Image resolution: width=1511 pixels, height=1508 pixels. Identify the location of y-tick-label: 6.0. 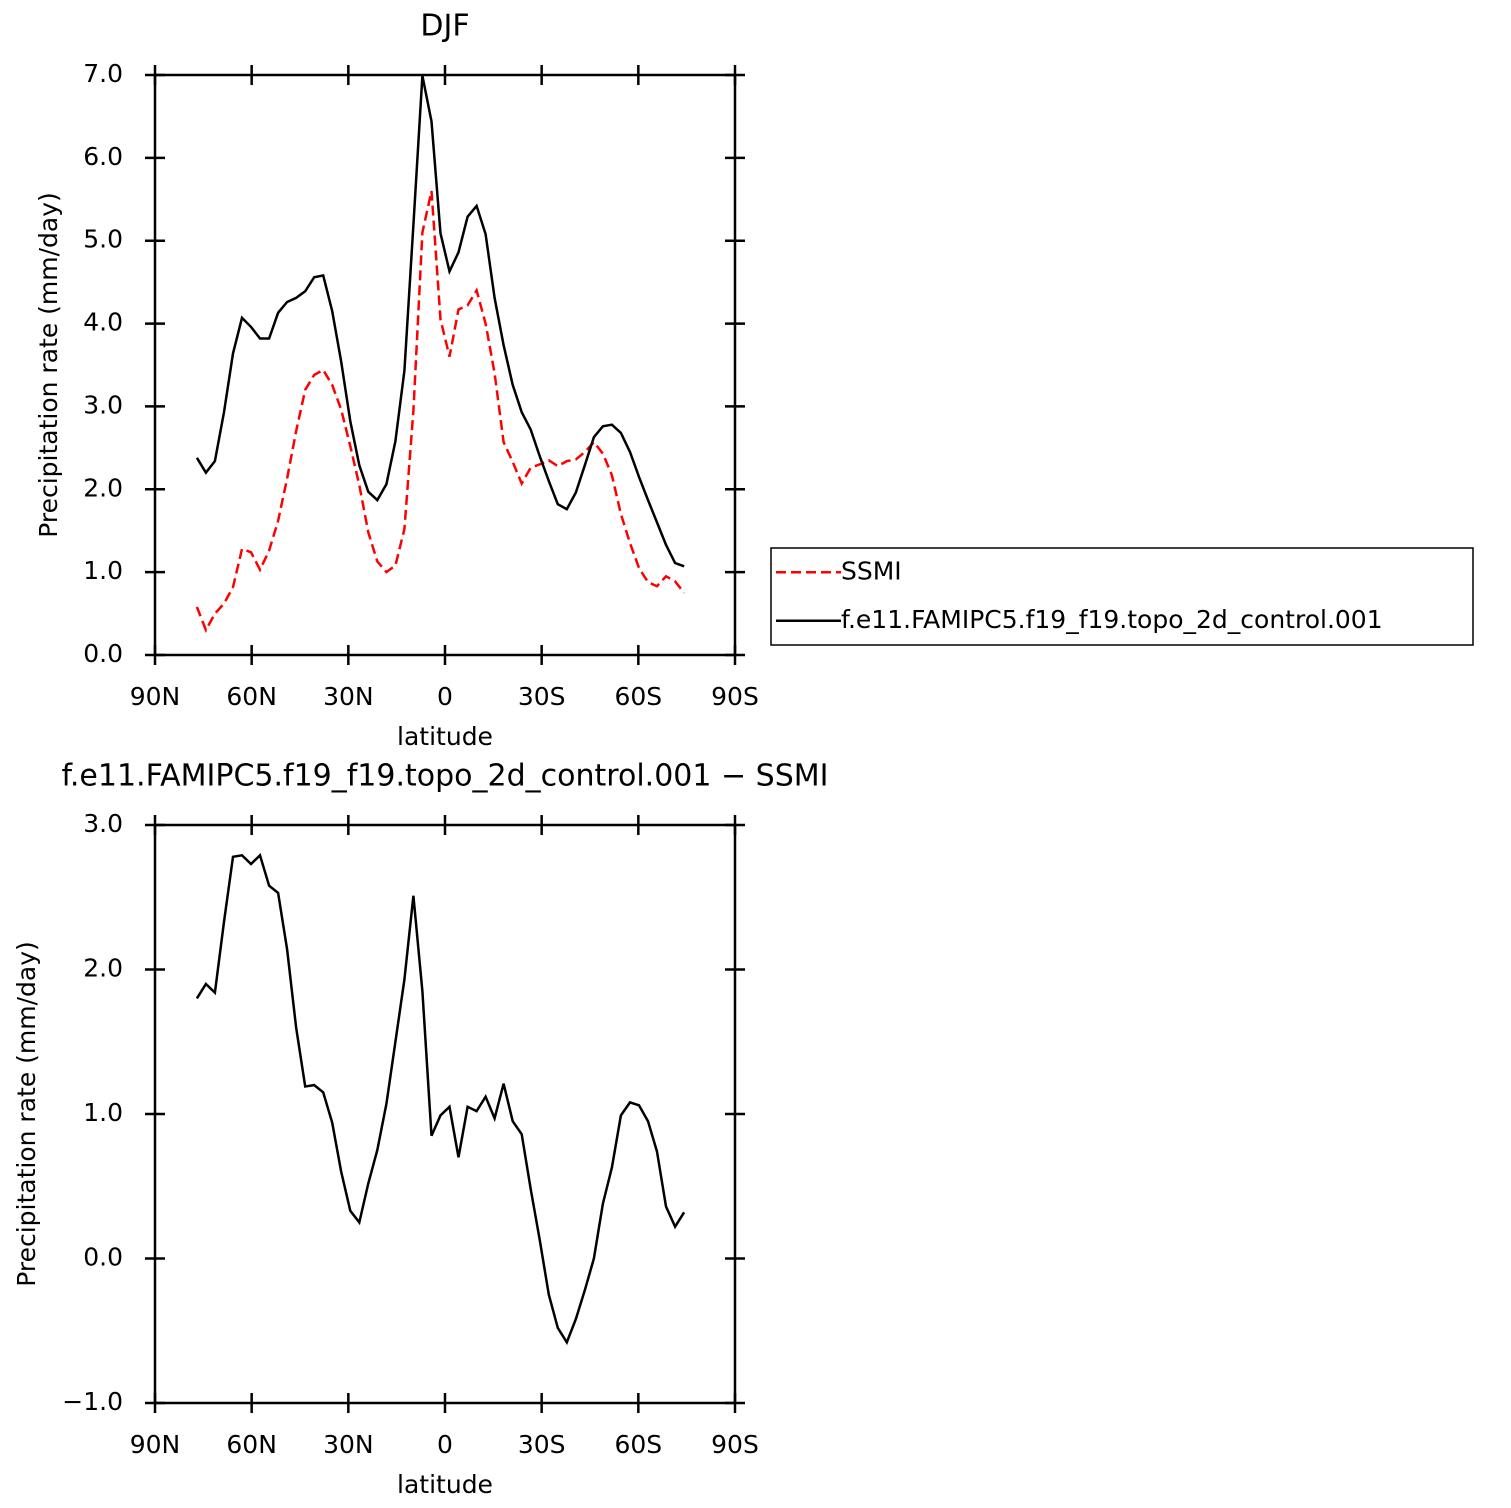
(103, 156).